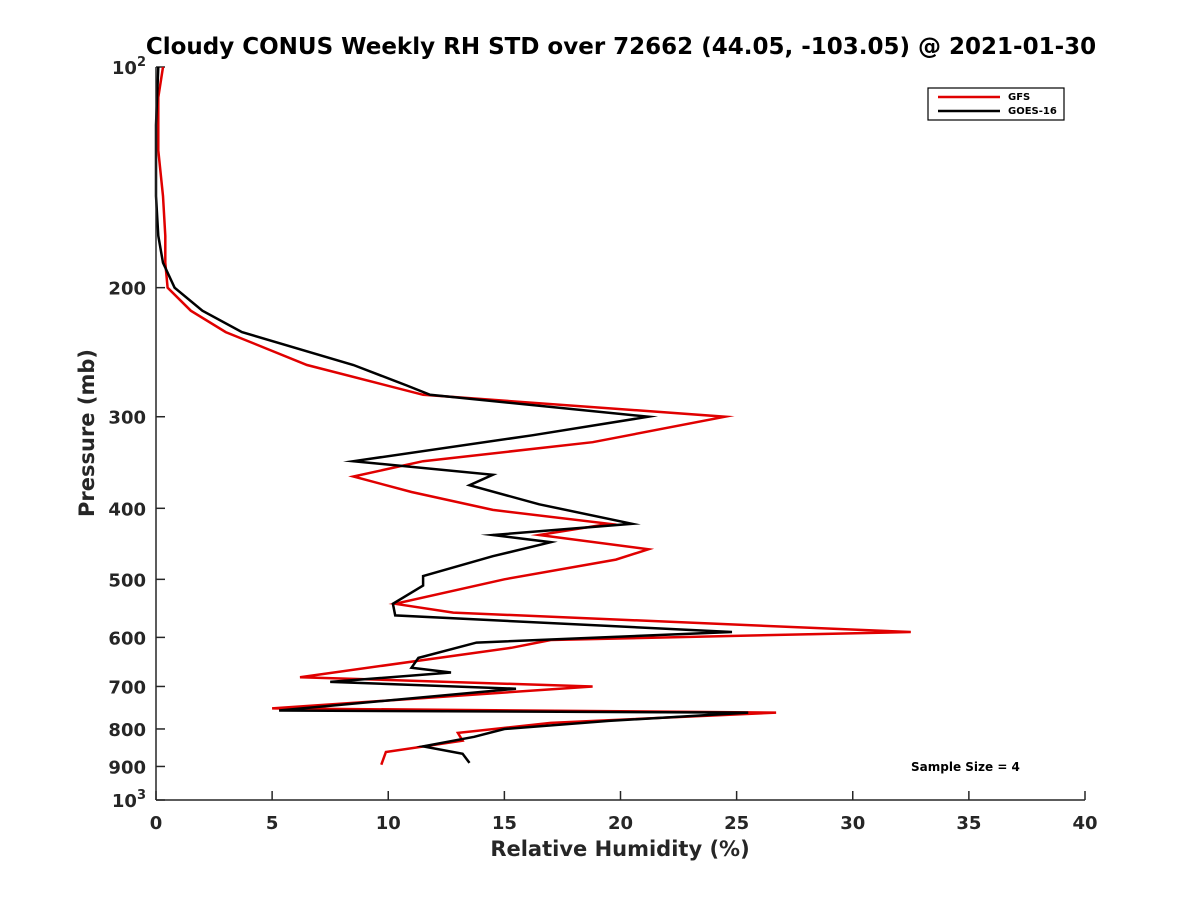 This screenshot has height=900, width=1200. I want to click on x-tick-label: 10, so click(388, 823).